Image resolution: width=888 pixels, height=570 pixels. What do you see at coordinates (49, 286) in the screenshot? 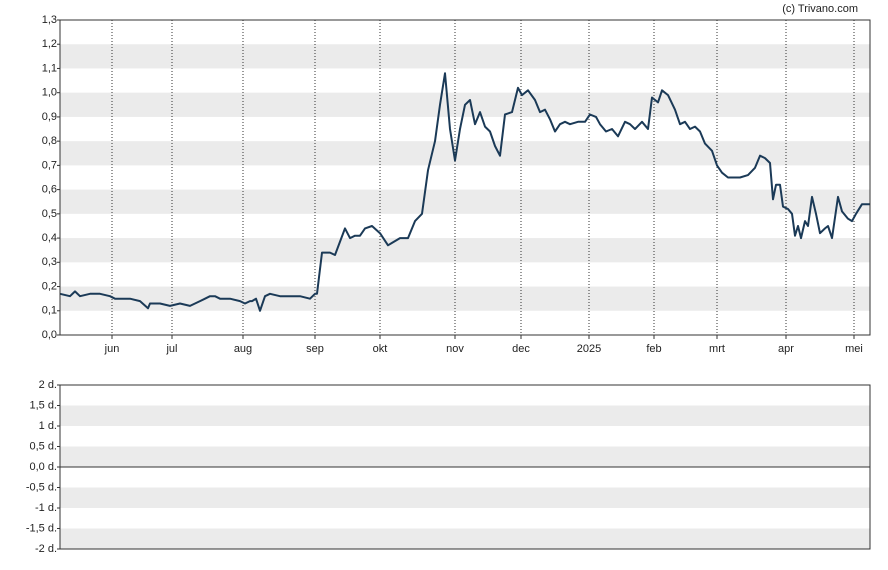
I see `y-tick-label: 0,2` at bounding box center [49, 286].